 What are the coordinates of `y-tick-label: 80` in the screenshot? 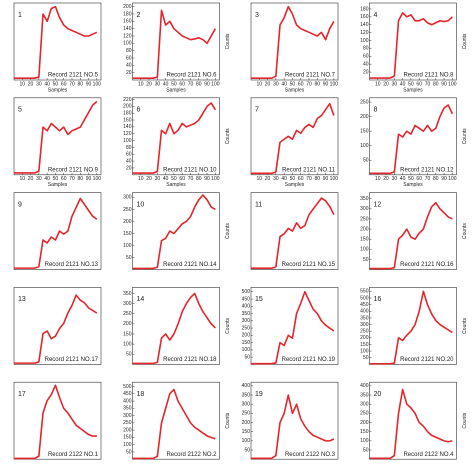 It's located at (366, 49).